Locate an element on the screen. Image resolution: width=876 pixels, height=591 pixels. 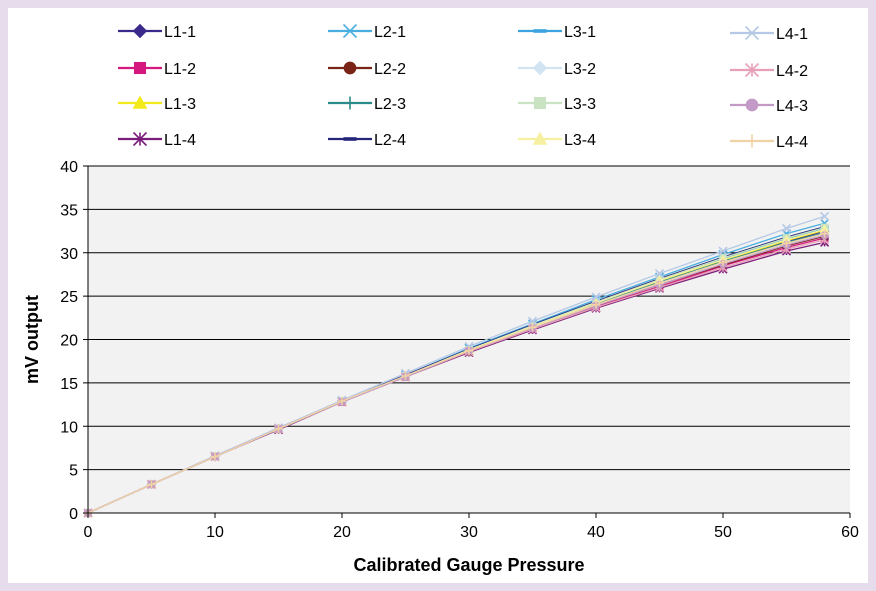
legend-label: L1-3 is located at coordinates (180, 104).